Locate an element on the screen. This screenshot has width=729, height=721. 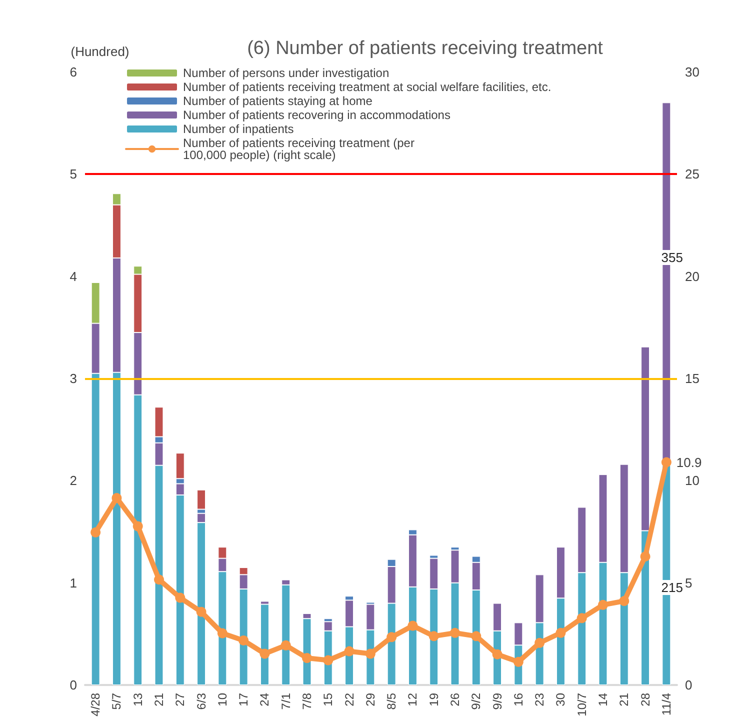
x-tick-label: 24 is located at coordinates (265, 699).